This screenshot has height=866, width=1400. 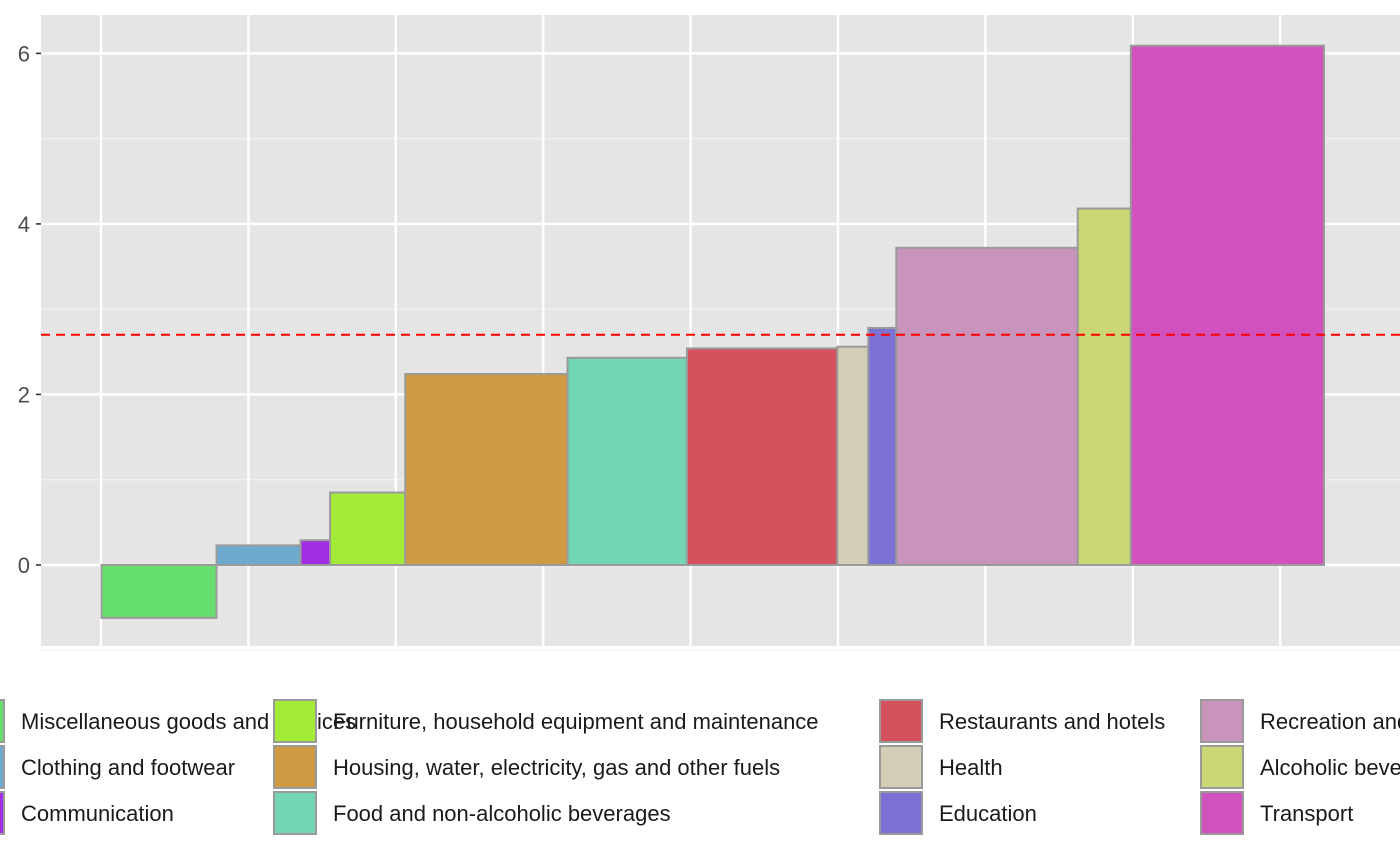 I want to click on legend-item-health: Health, so click(x=941, y=767).